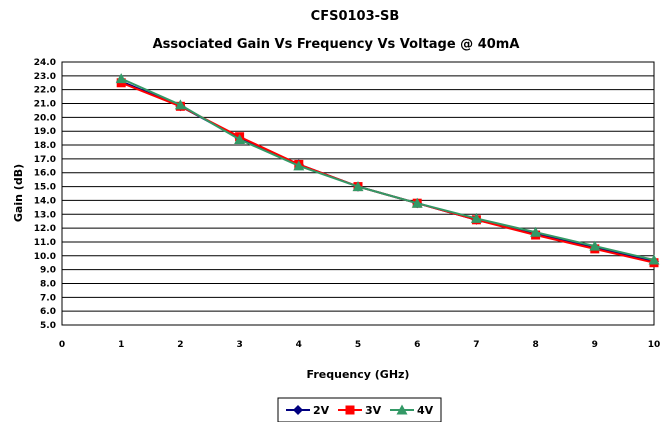 This screenshot has width=667, height=422. What do you see at coordinates (654, 345) in the screenshot?
I see `x-tick-label: 10` at bounding box center [654, 345].